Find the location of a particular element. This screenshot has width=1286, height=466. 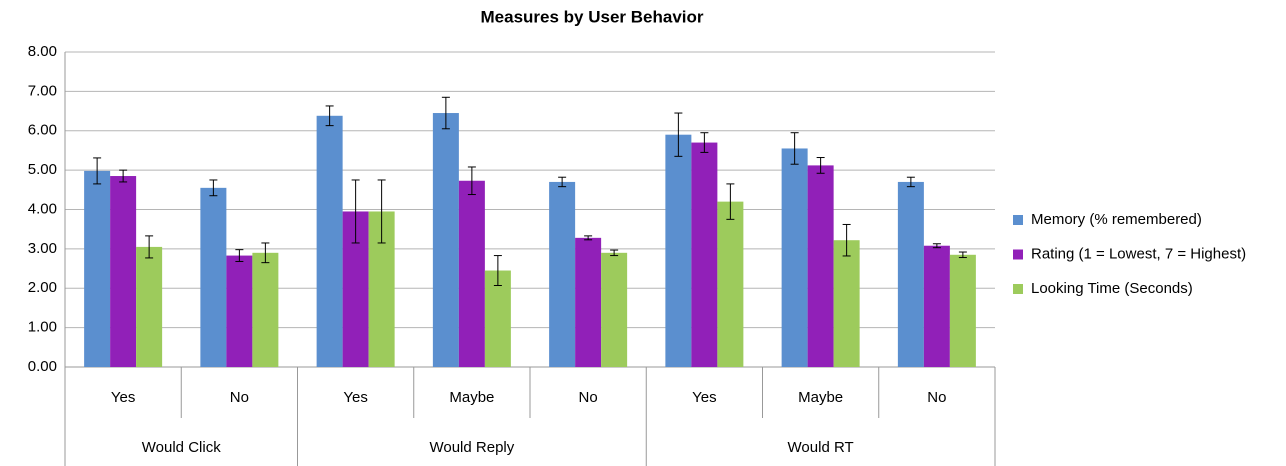

y-tick-label: 3.00 is located at coordinates (42, 248).